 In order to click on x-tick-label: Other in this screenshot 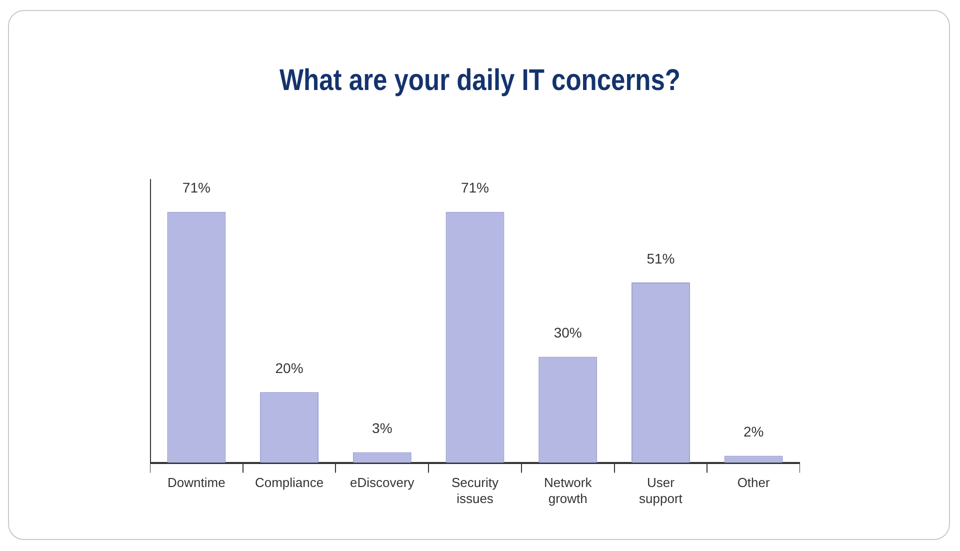, I will do `click(753, 482)`.